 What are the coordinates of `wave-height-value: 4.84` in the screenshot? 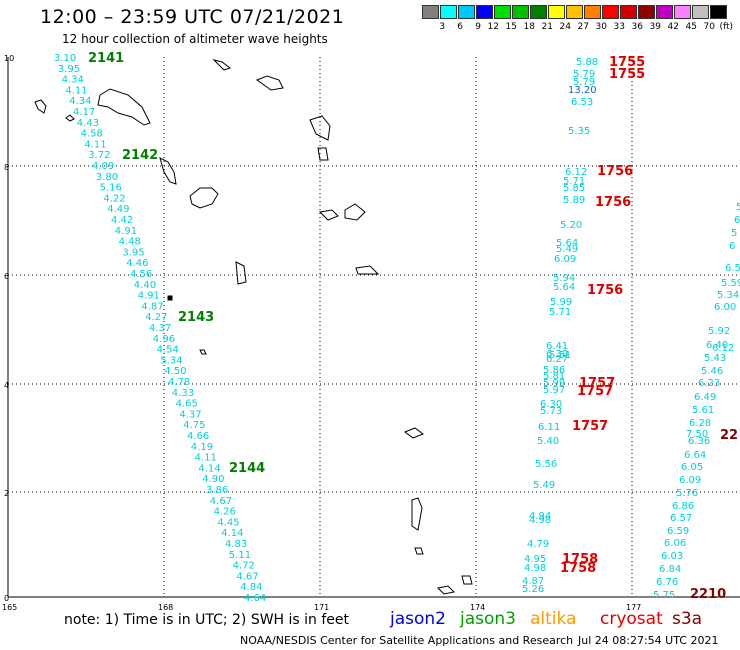 It's located at (251, 587).